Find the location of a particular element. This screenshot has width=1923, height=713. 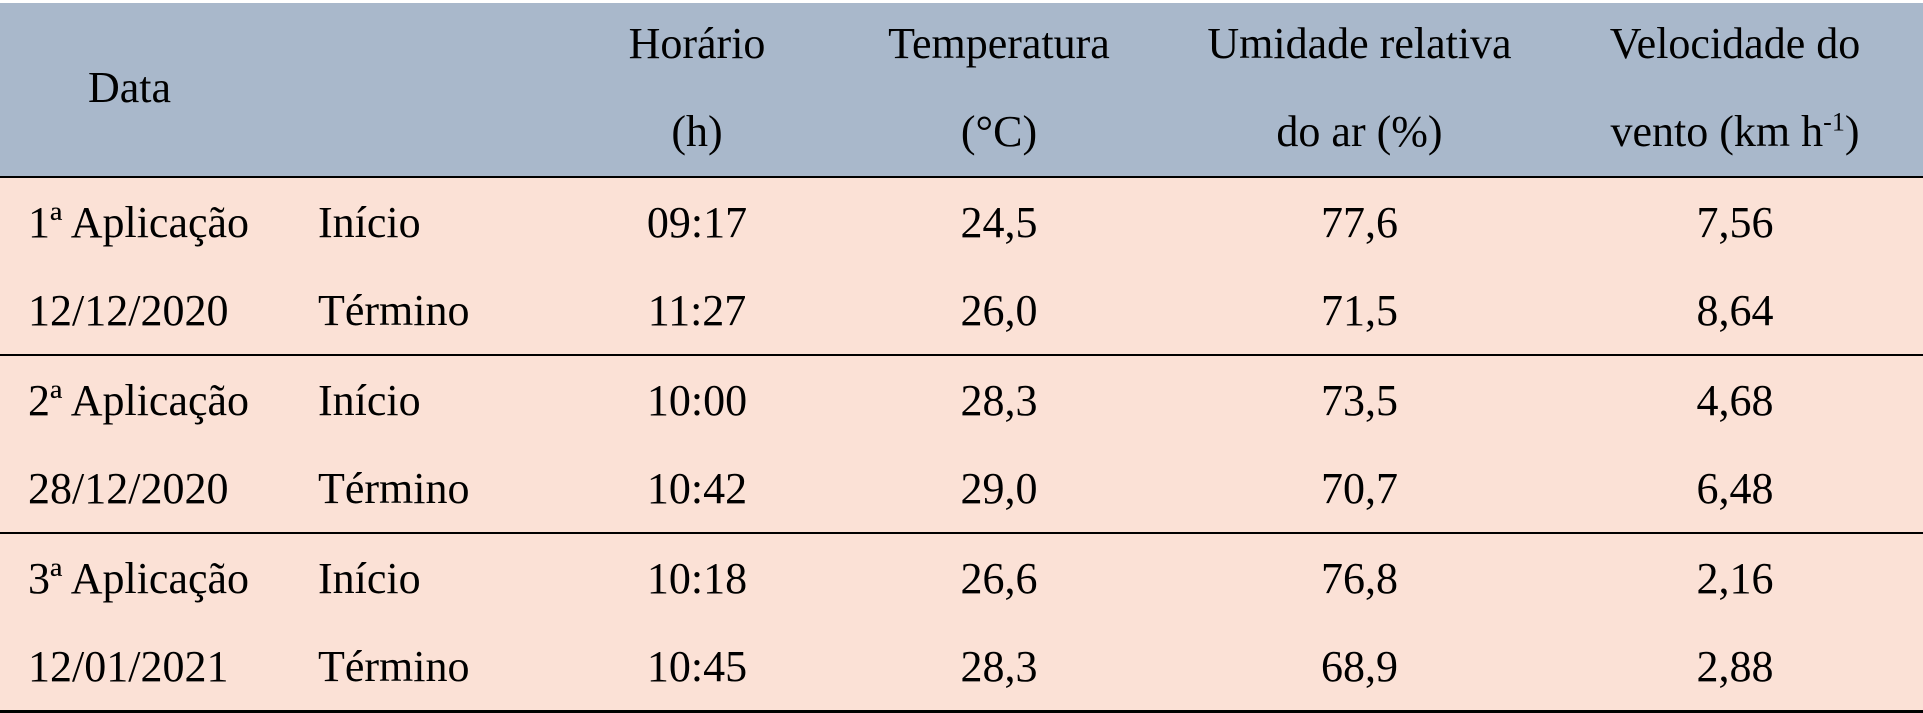

cell-wind-speed: 4,68 is located at coordinates (1735, 399).